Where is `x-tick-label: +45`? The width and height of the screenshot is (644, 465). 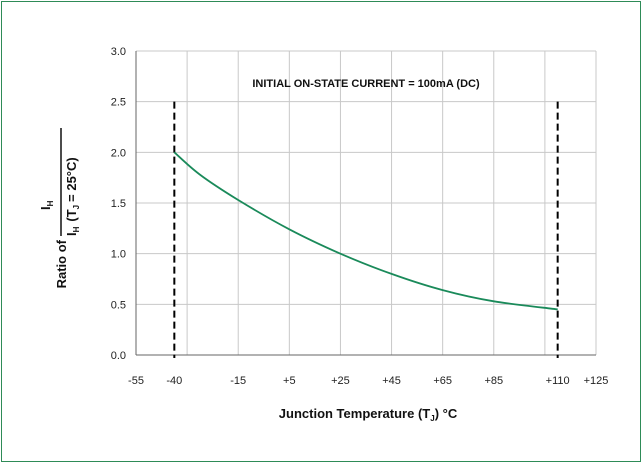
x-tick-label: +45 is located at coordinates (391, 381).